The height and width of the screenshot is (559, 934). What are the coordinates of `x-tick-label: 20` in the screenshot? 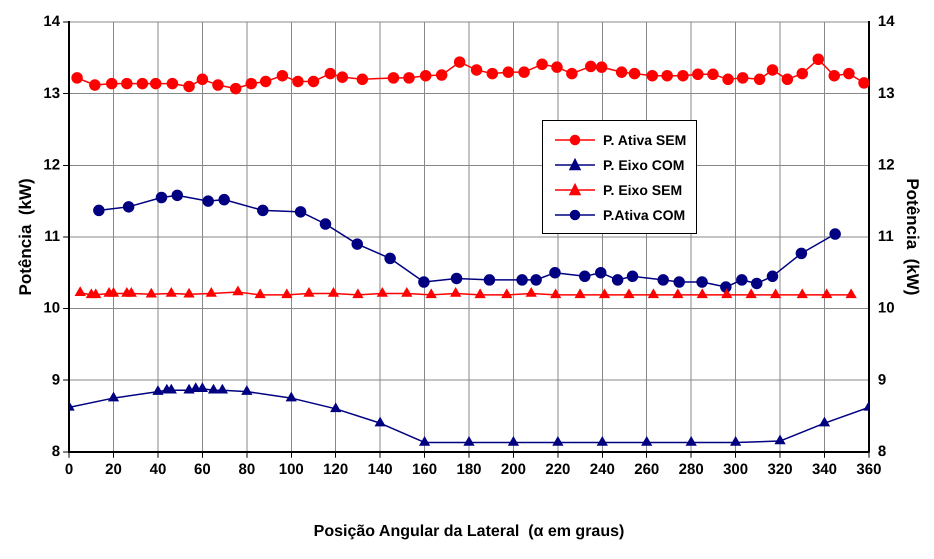 It's located at (113, 469).